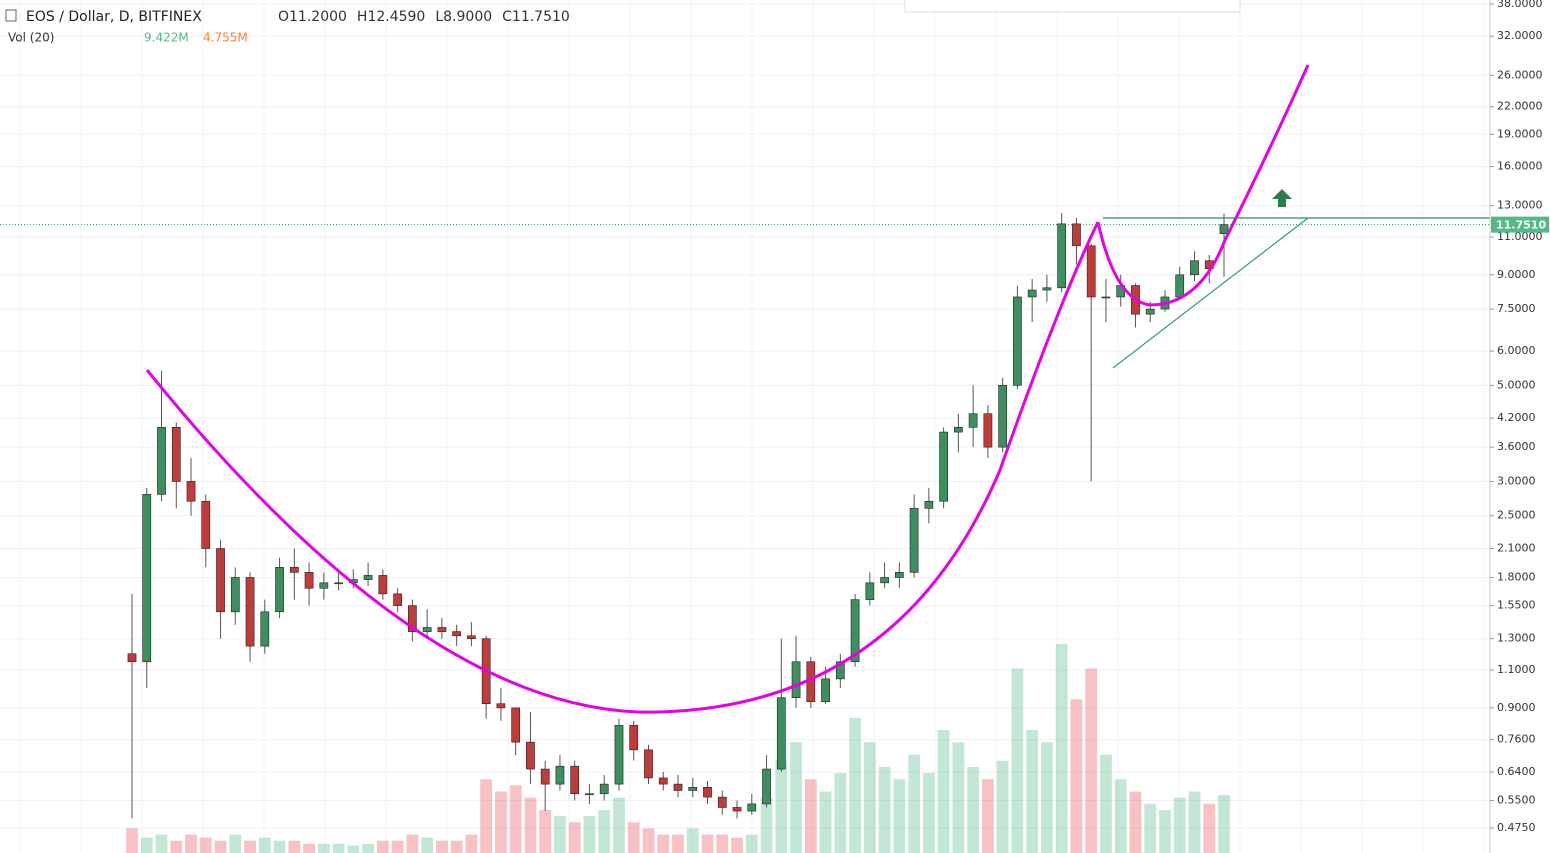 The image size is (1550, 853). I want to click on ohlc-value: H12.4590, so click(391, 17).